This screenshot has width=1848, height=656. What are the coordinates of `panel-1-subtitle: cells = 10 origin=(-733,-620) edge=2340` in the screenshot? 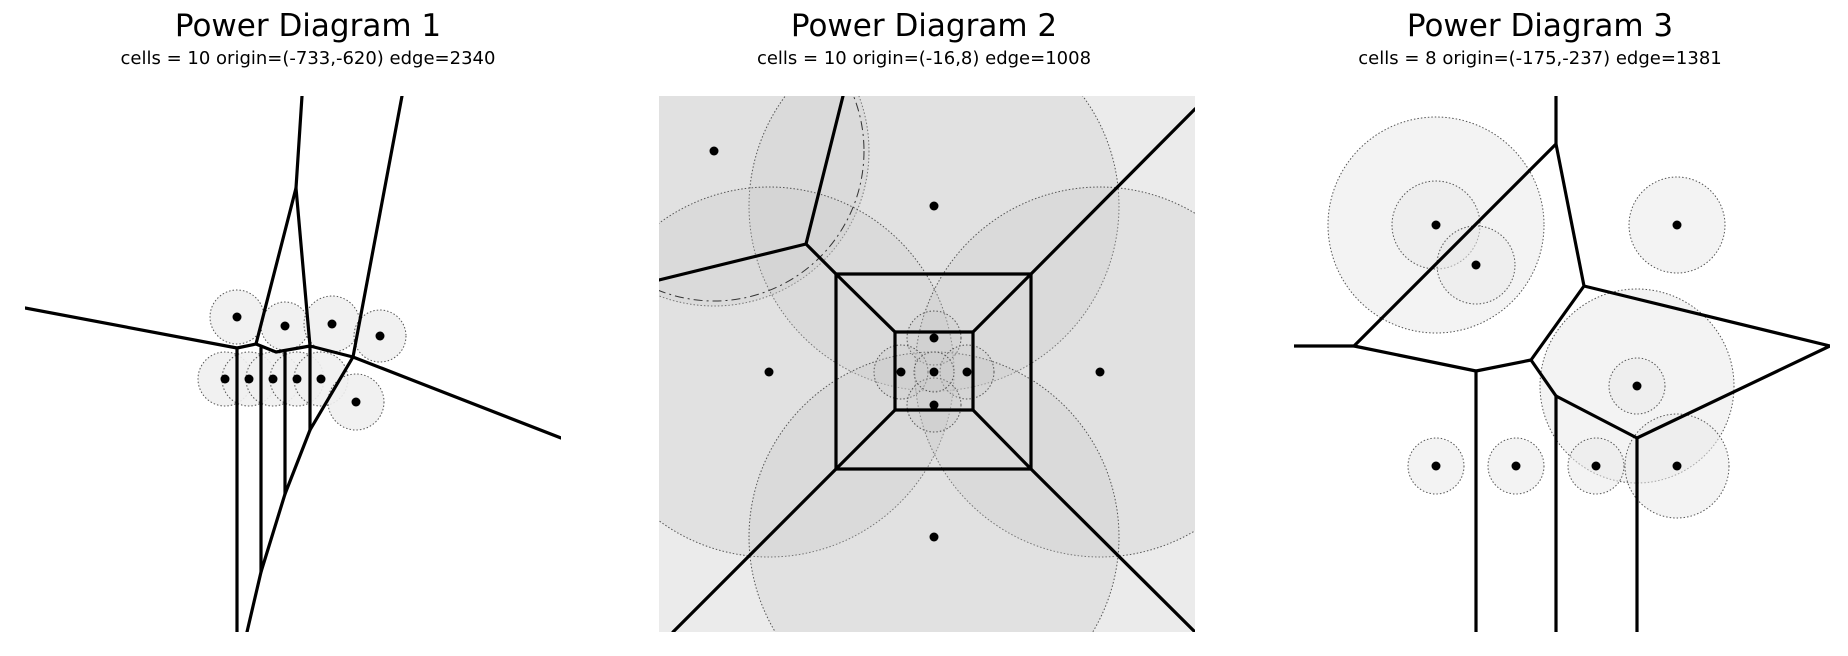 It's located at (308, 58).